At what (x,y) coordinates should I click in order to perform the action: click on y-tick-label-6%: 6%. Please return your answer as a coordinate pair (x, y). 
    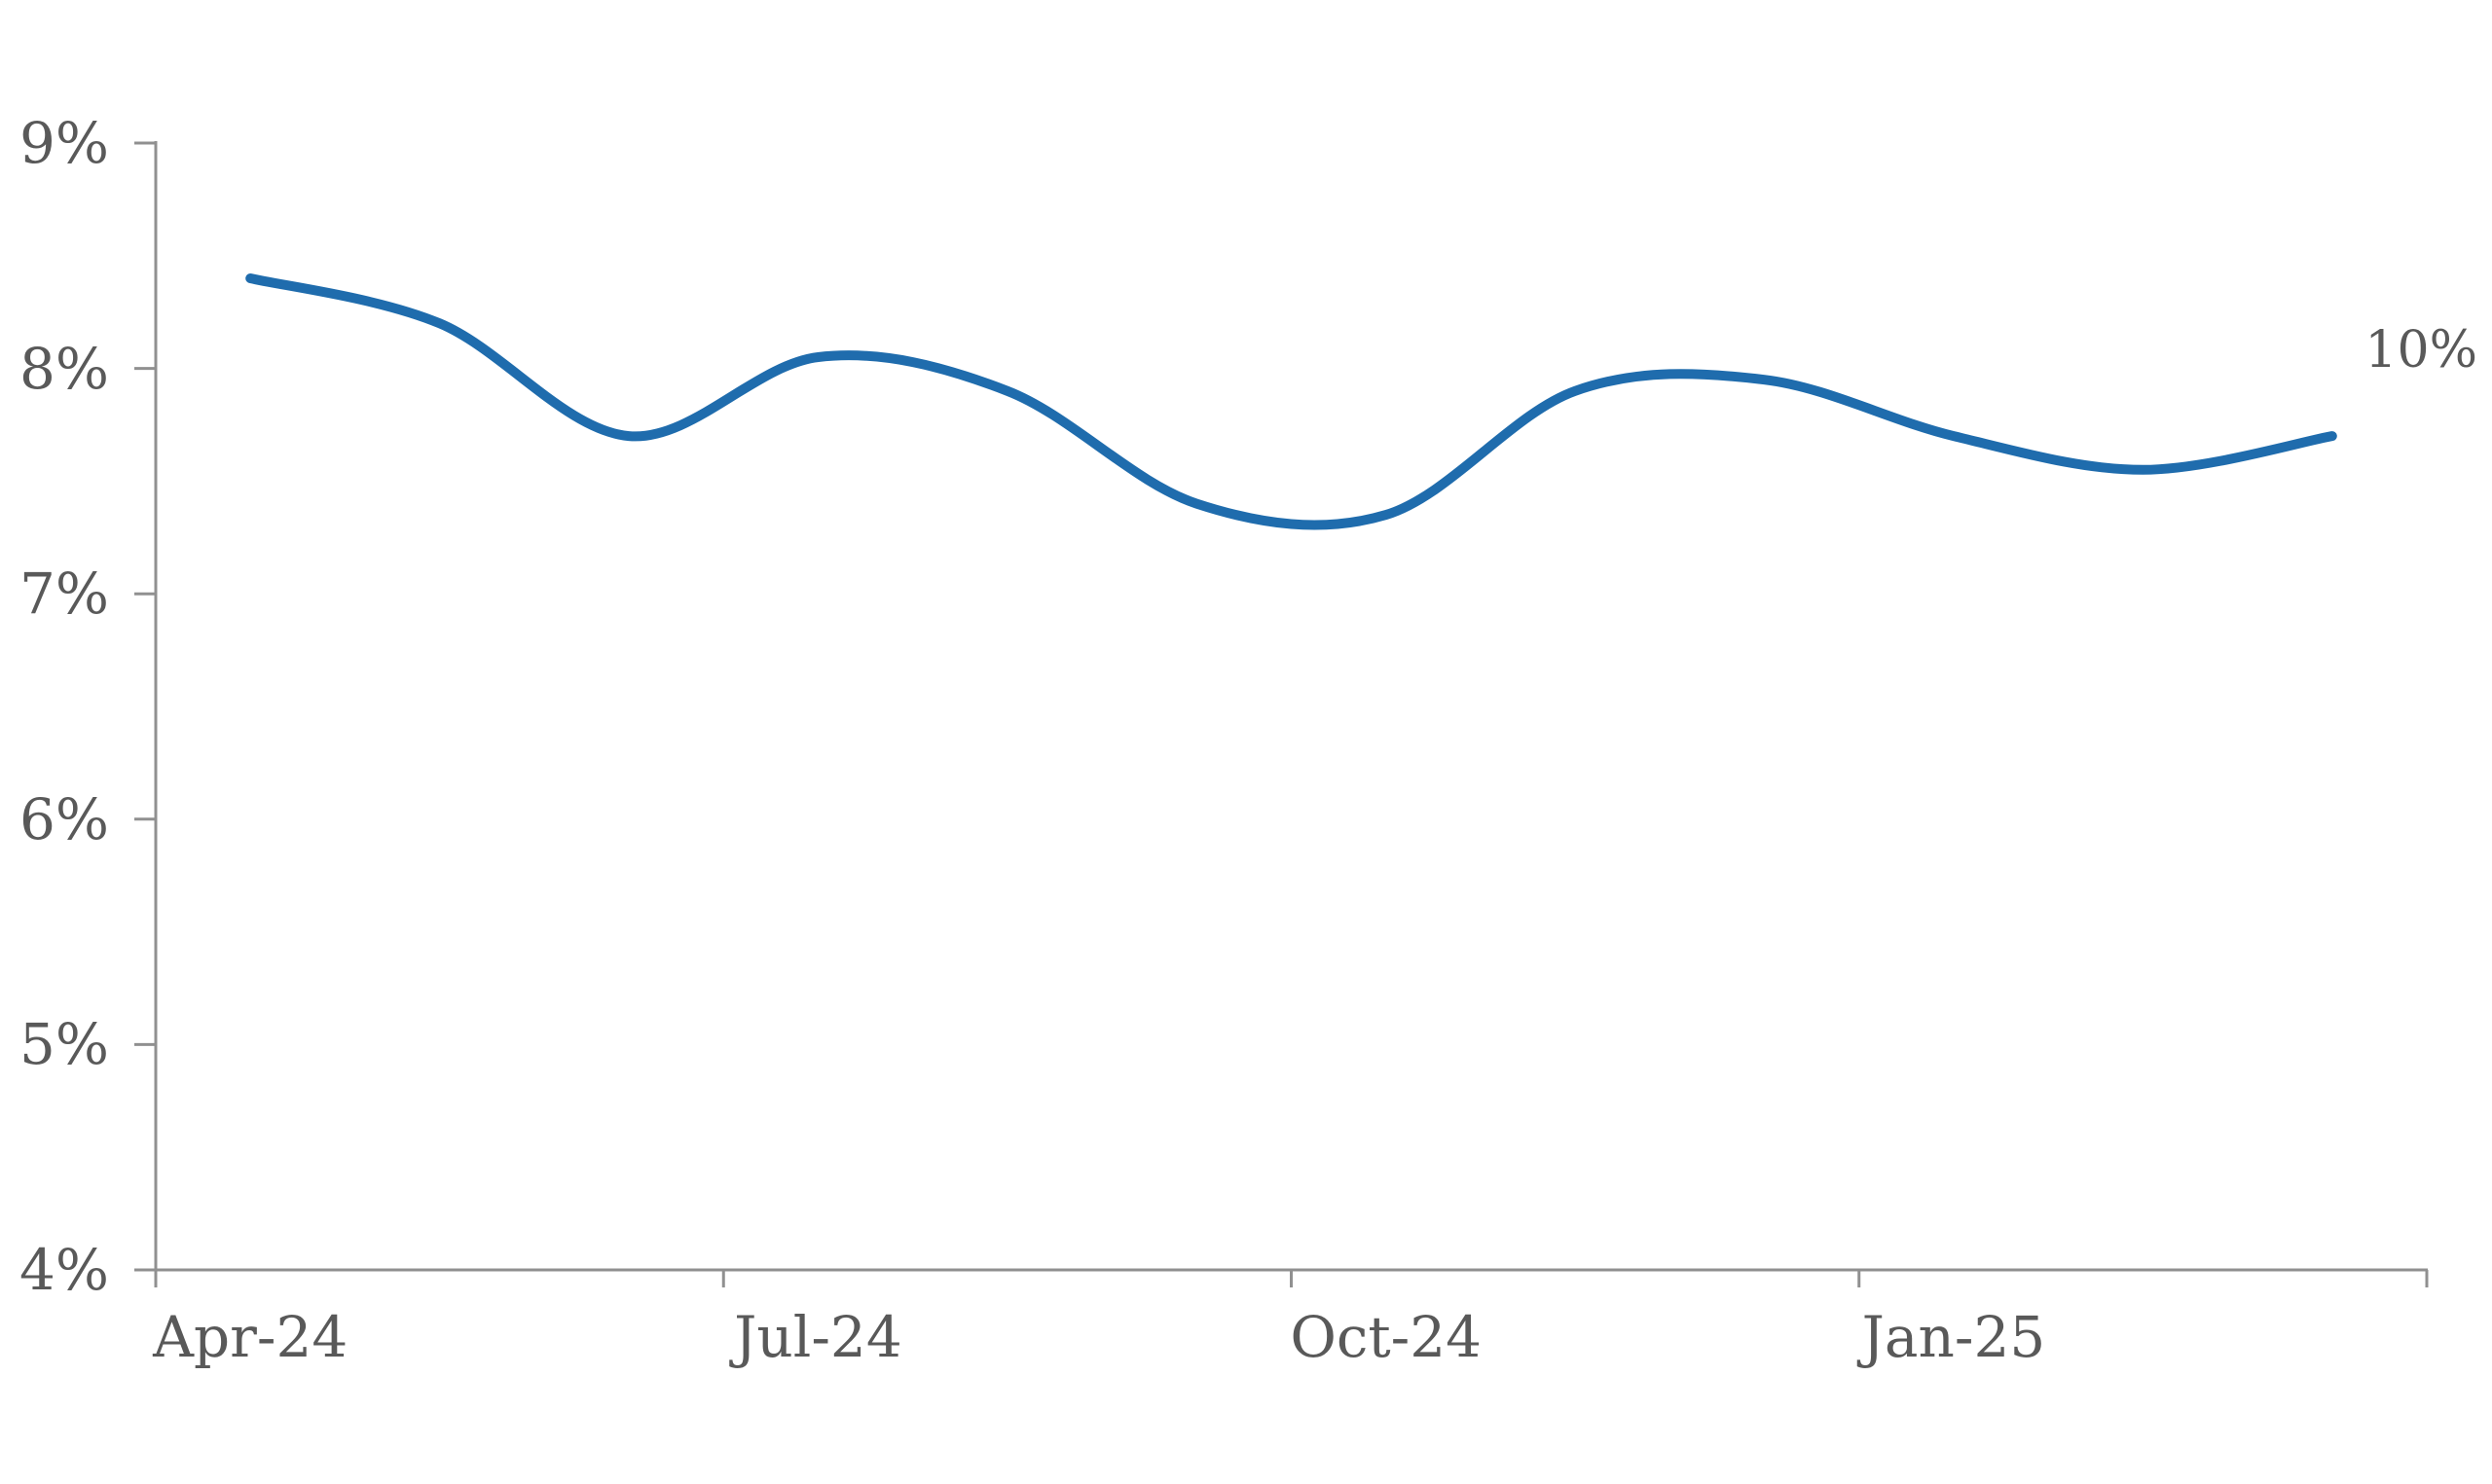
    Looking at the image, I should click on (63, 819).